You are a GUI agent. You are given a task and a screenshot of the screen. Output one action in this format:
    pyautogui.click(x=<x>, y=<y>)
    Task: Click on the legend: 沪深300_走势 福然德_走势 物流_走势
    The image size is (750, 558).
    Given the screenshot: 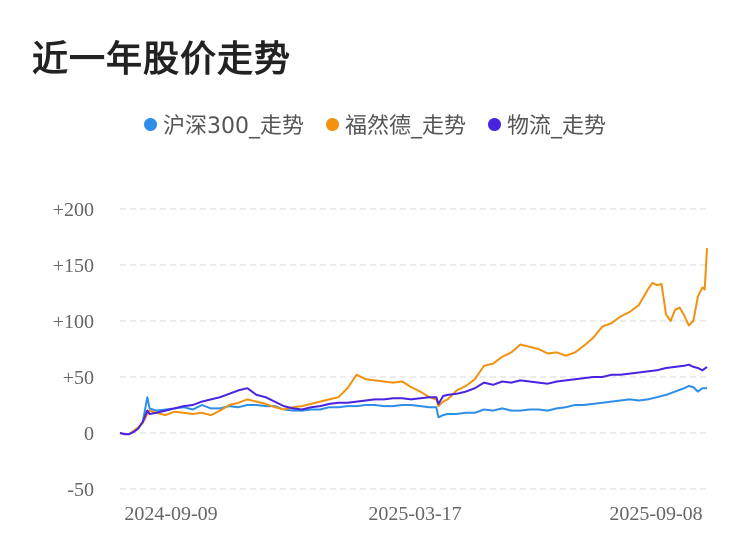 What is the action you would take?
    pyautogui.click(x=375, y=124)
    